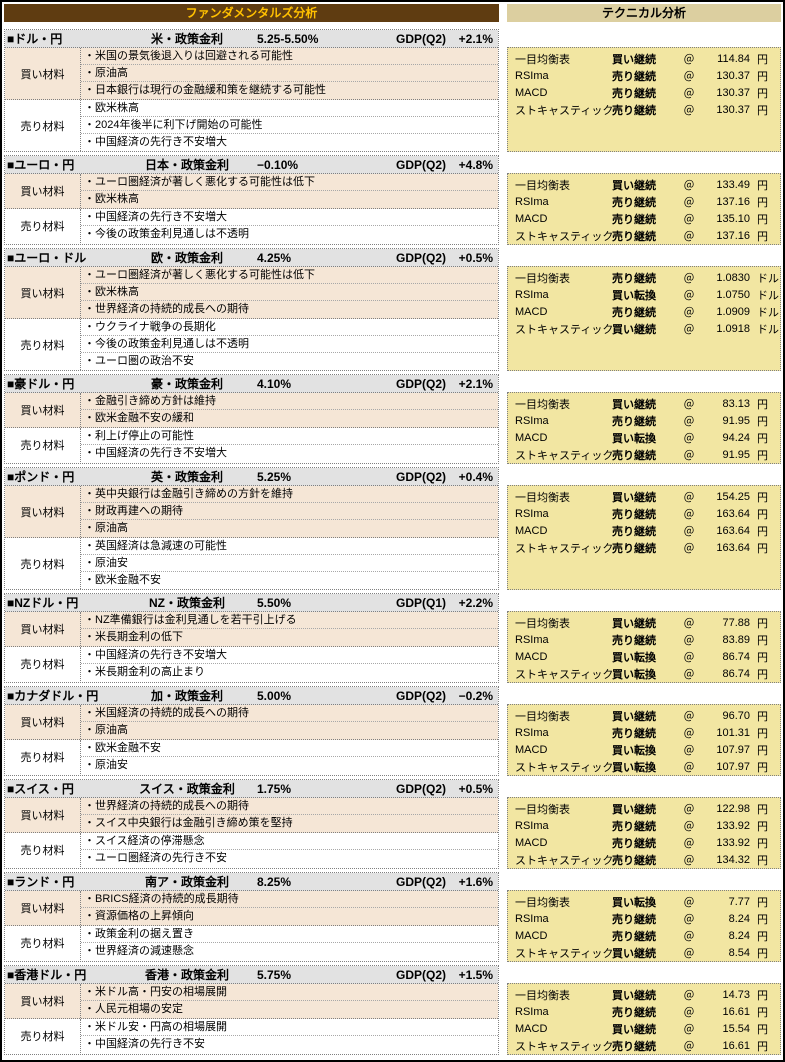  I want to click on indicator-name: MACD, so click(531, 842).